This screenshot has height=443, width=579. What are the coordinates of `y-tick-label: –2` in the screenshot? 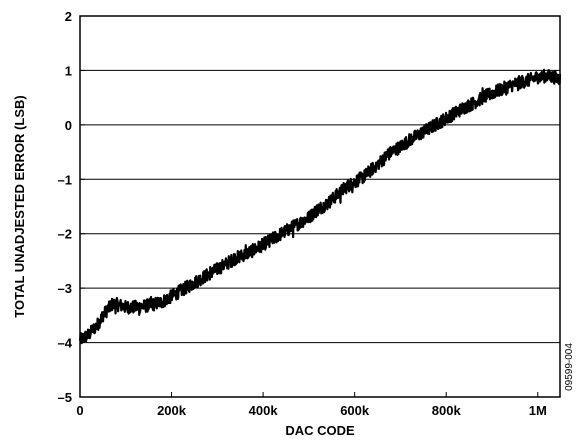 It's located at (65, 234).